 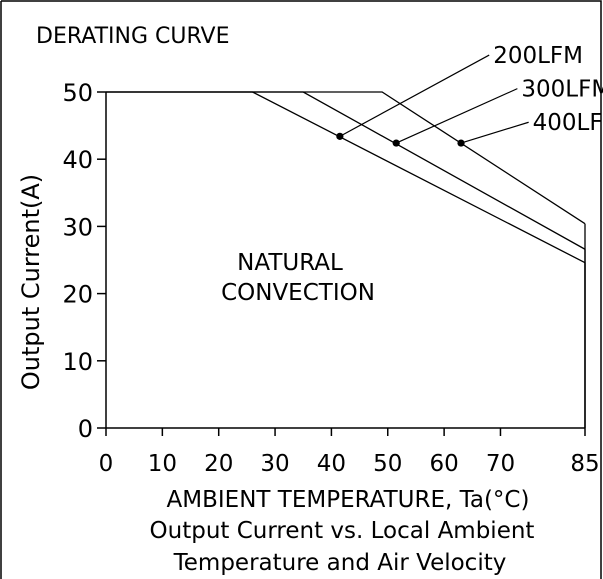 I want to click on caption-line-1: Output Current vs. Local Ambient, so click(x=342, y=531).